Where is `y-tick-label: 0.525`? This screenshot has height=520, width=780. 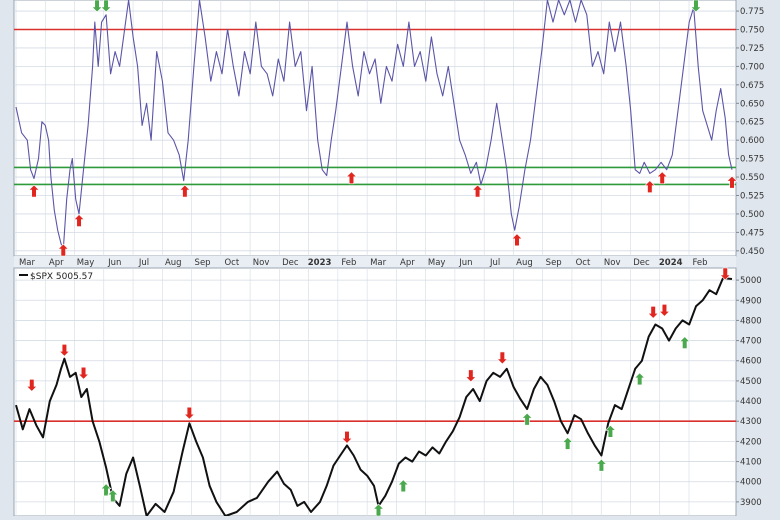 y-tick-label: 0.525 is located at coordinates (752, 197).